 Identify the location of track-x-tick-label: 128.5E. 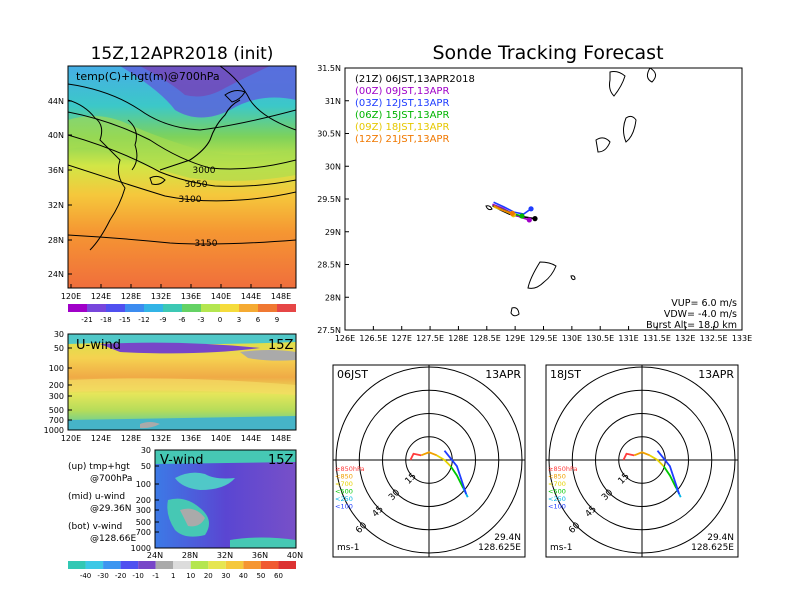
(487, 338).